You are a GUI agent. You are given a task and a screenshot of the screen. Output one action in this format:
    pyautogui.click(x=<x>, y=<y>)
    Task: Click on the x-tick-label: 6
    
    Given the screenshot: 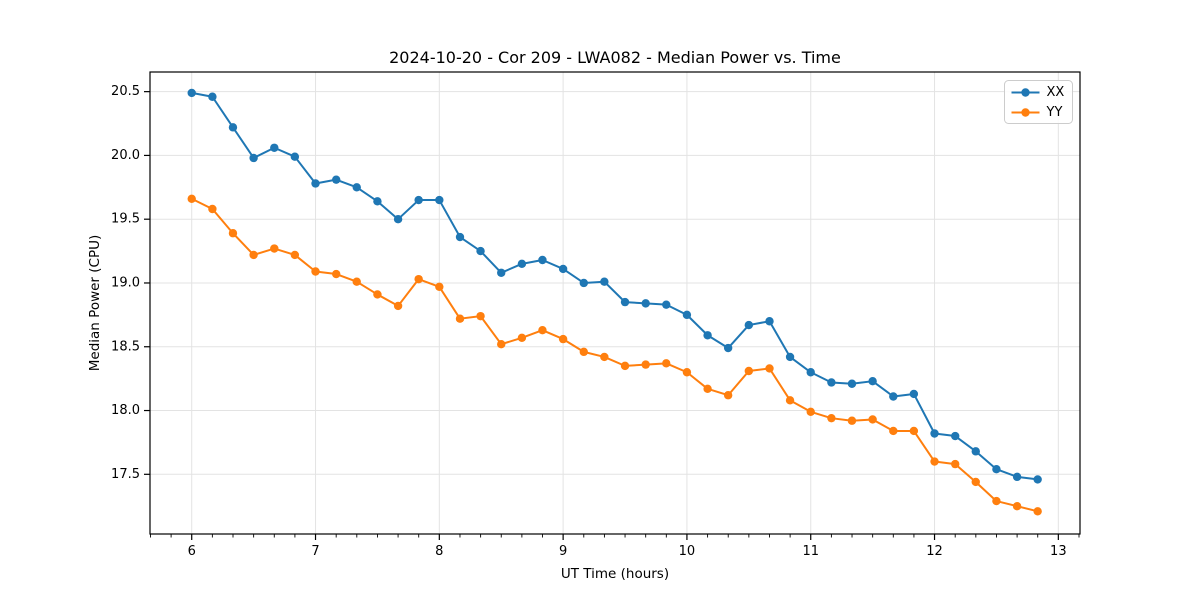 What is the action you would take?
    pyautogui.click(x=192, y=551)
    